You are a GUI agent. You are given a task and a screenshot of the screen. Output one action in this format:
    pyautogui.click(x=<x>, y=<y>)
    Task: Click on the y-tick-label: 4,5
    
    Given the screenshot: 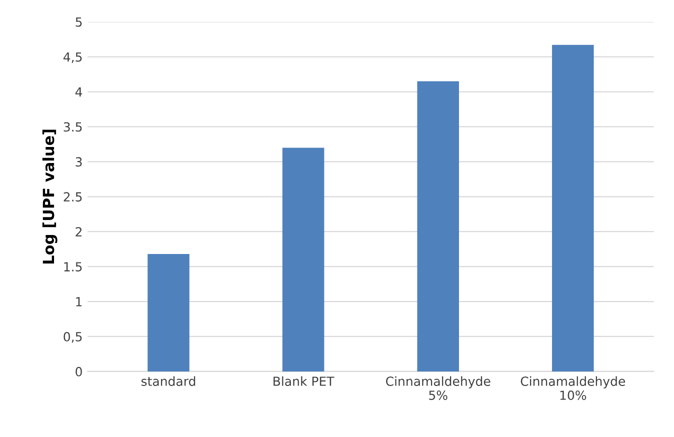 What is the action you would take?
    pyautogui.click(x=72, y=58)
    